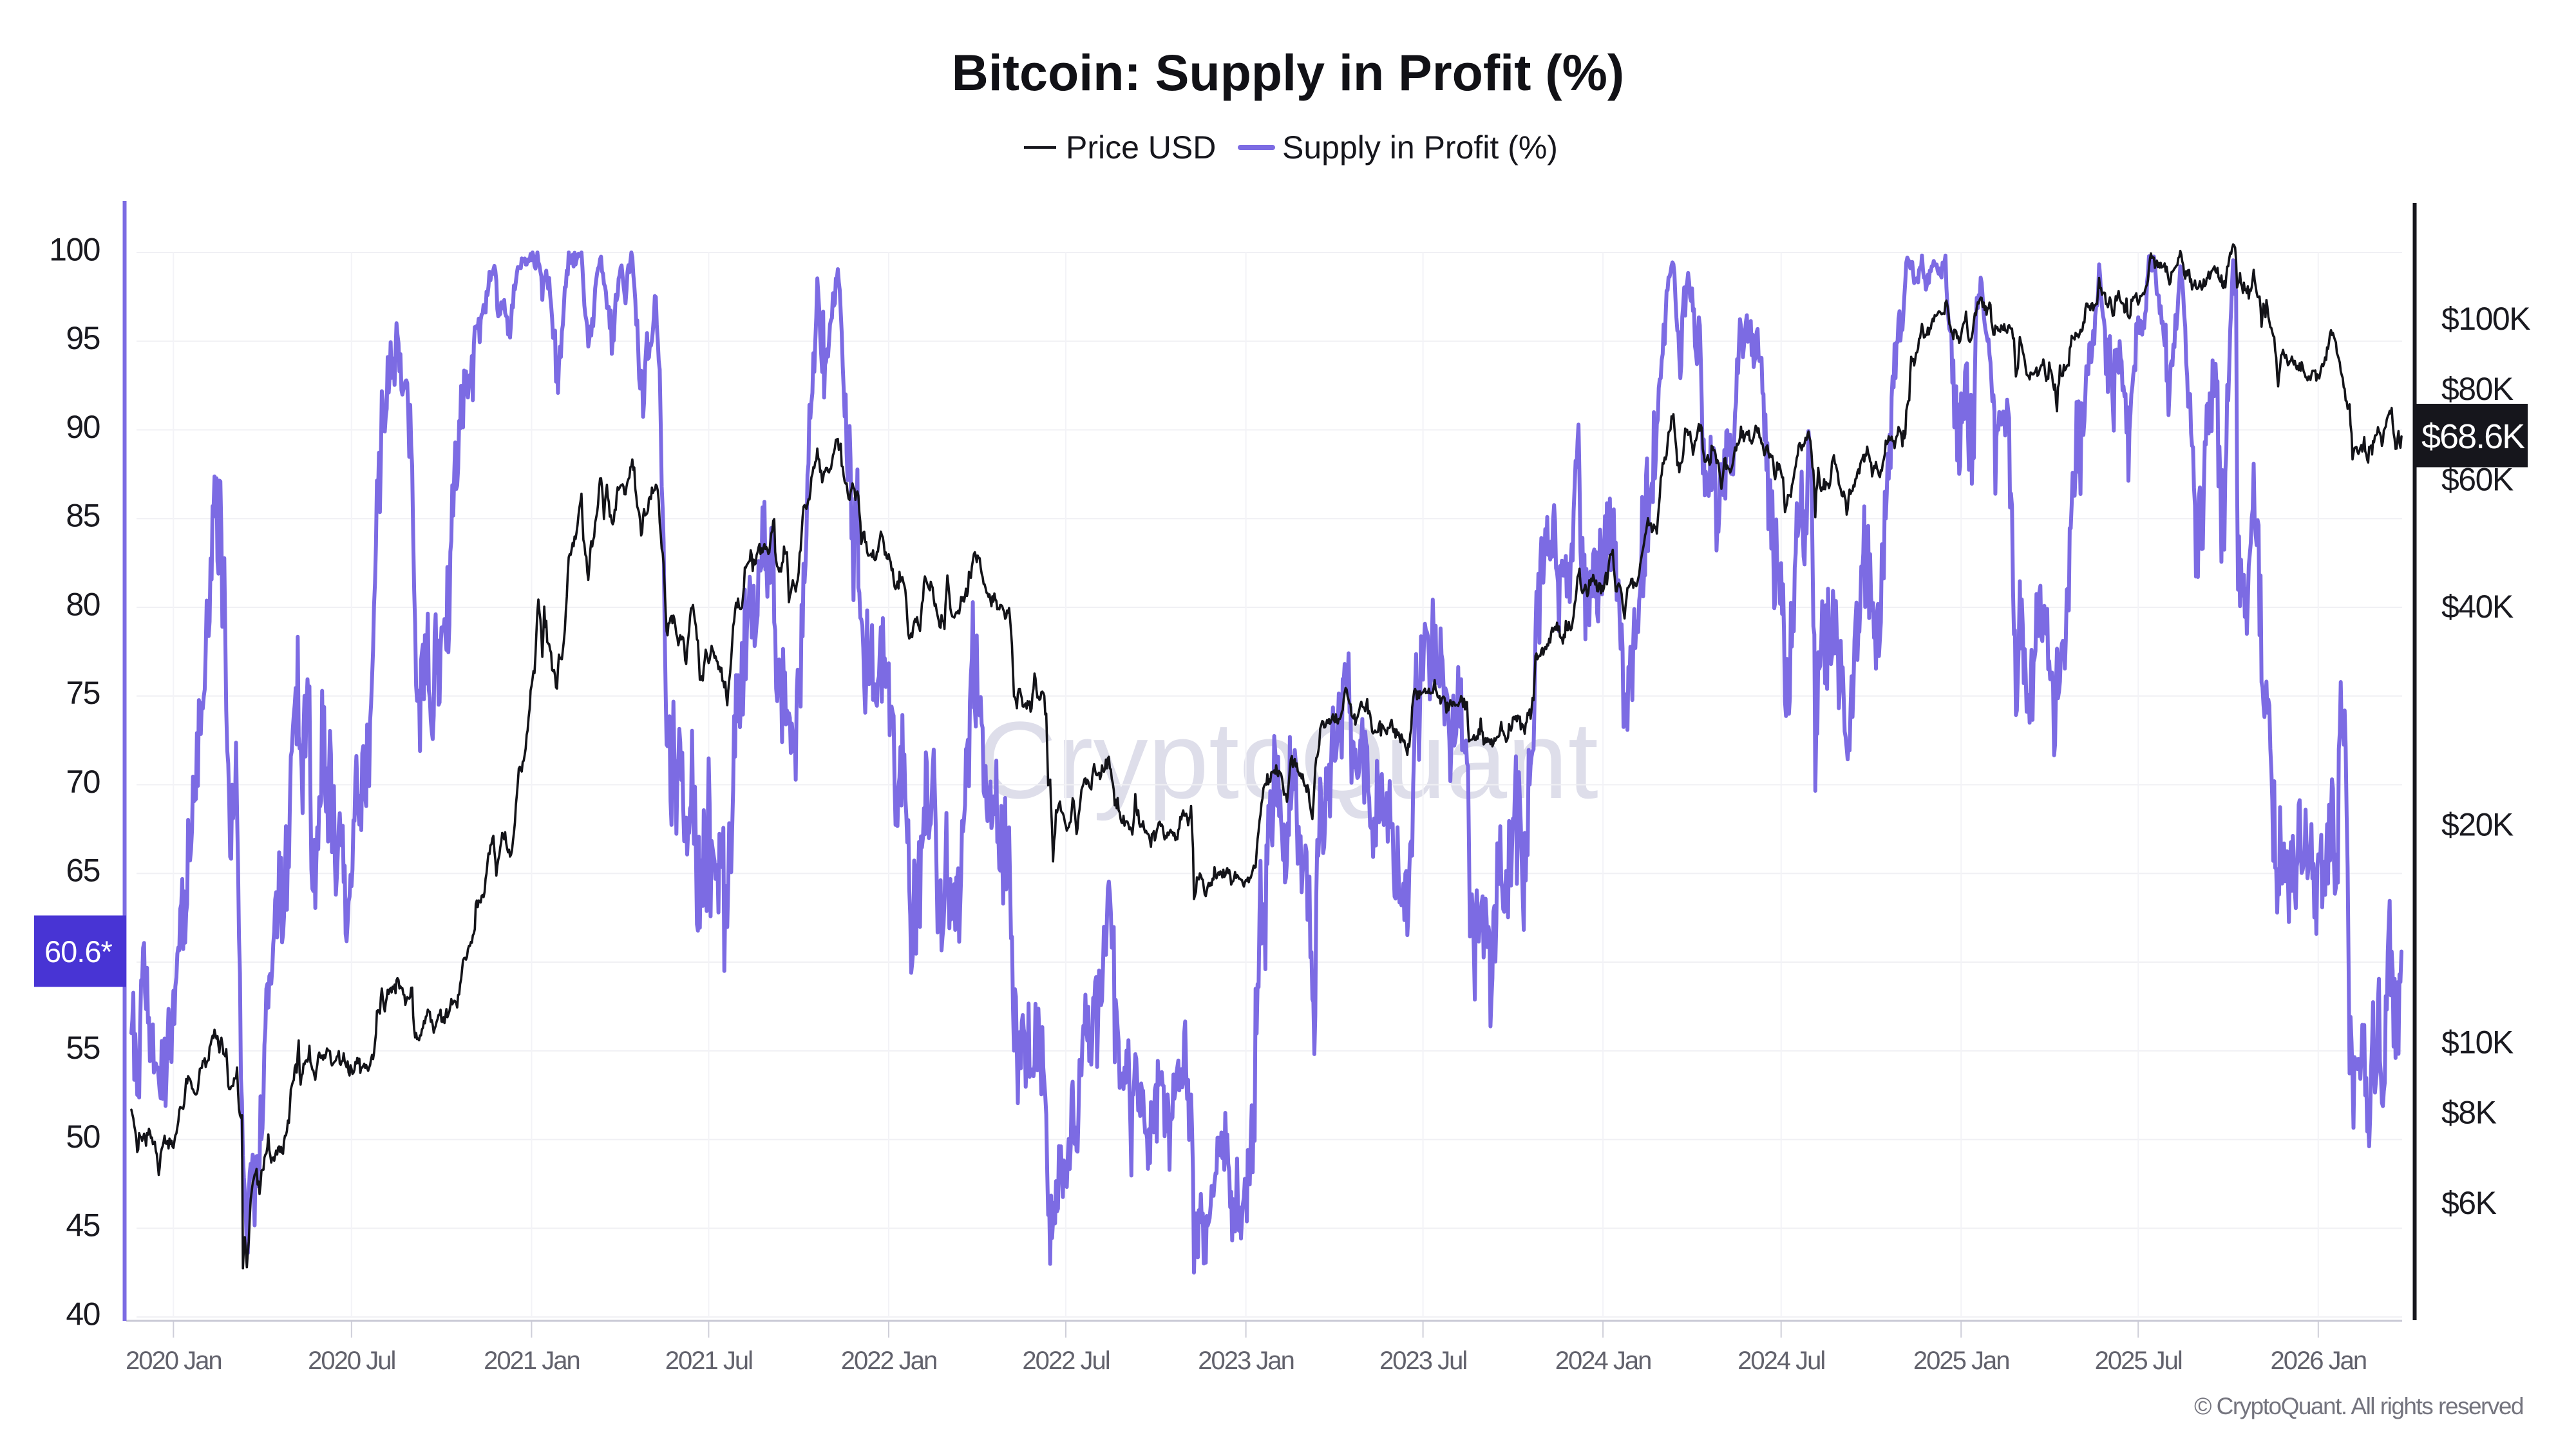  What do you see at coordinates (1603, 1361) in the screenshot?
I see `svg-text: 2024 Jan` at bounding box center [1603, 1361].